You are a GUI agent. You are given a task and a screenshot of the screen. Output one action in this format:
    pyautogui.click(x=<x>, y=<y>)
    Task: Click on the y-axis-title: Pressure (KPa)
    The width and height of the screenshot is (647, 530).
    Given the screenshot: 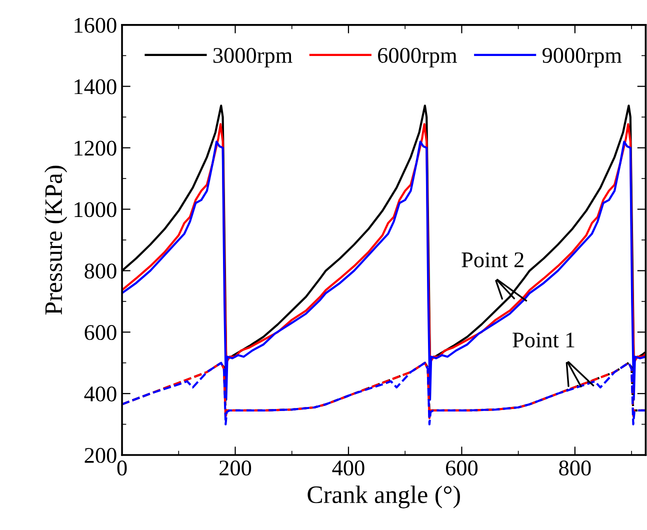 What is the action you would take?
    pyautogui.click(x=56, y=240)
    